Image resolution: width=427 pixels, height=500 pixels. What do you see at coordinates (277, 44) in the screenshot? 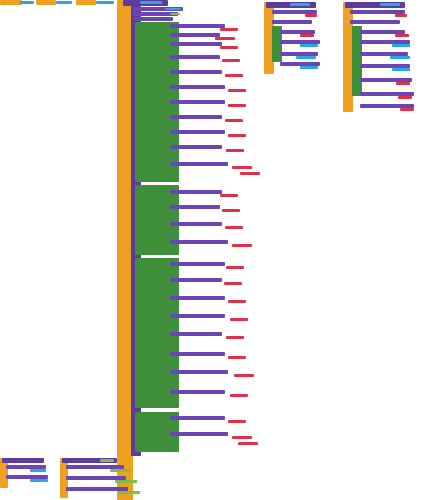
I see `event-1-if` at bounding box center [277, 44].